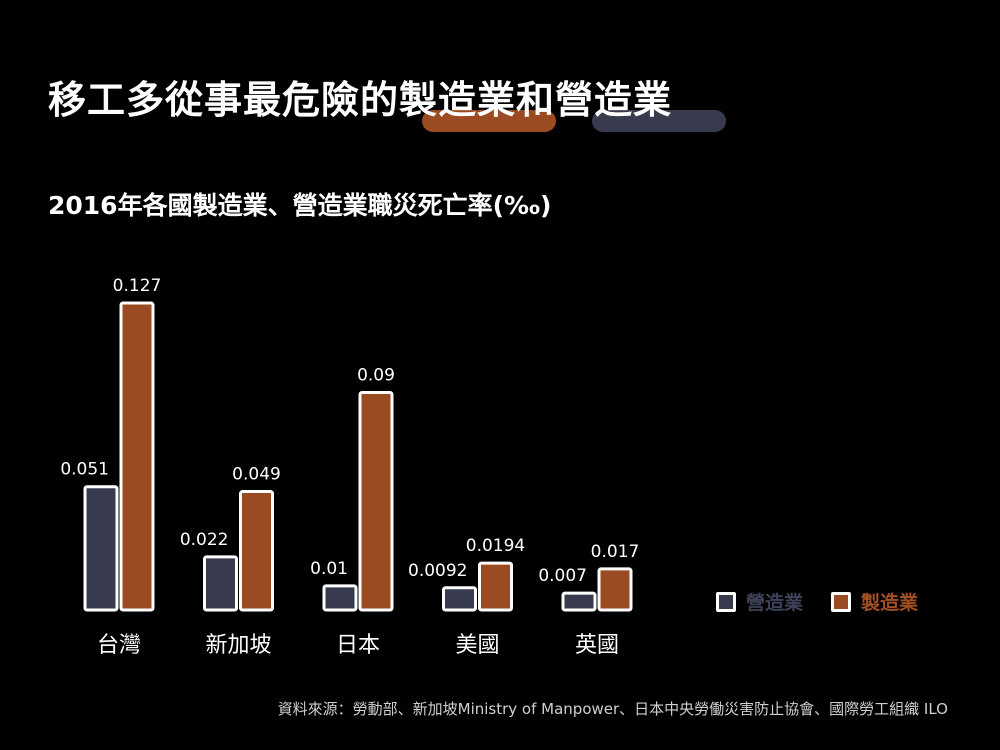  Describe the element at coordinates (256, 475) in the screenshot. I see `data-label-manufacturing-2: 0.049` at that location.